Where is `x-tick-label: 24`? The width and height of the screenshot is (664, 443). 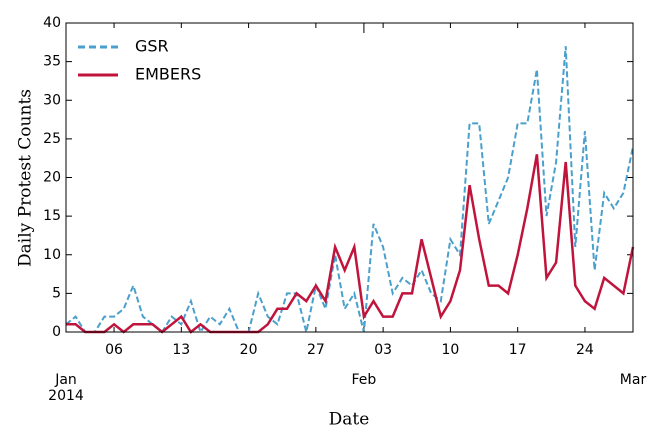 x-tick-label: 24 is located at coordinates (585, 350).